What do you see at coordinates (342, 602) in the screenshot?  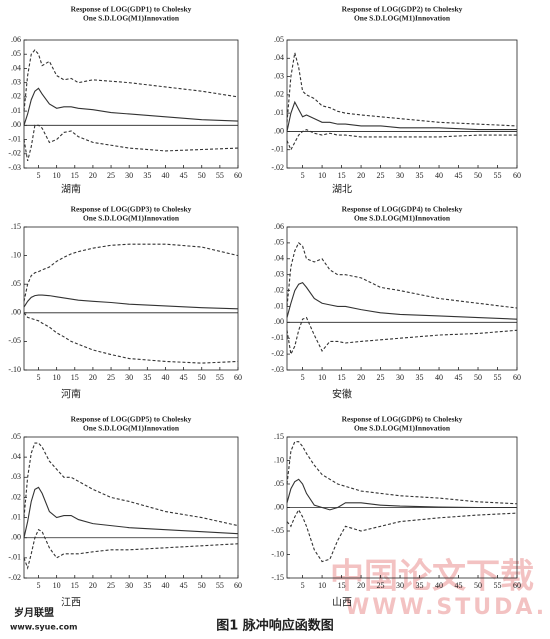 I see `x-label: 山西` at bounding box center [342, 602].